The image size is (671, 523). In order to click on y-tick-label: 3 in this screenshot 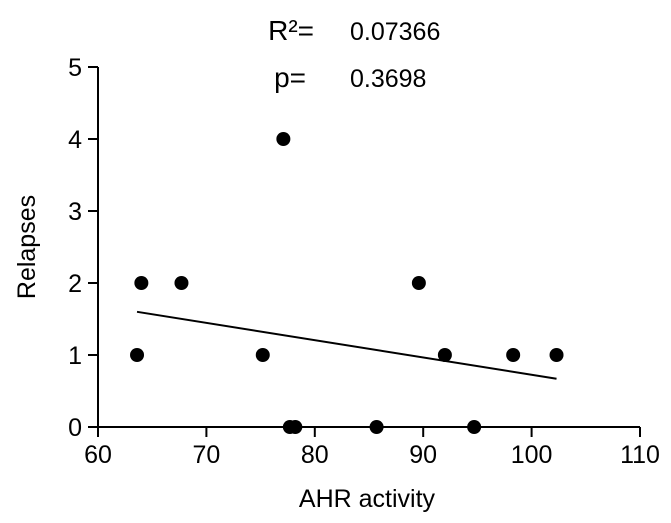, I will do `click(75, 212)`.